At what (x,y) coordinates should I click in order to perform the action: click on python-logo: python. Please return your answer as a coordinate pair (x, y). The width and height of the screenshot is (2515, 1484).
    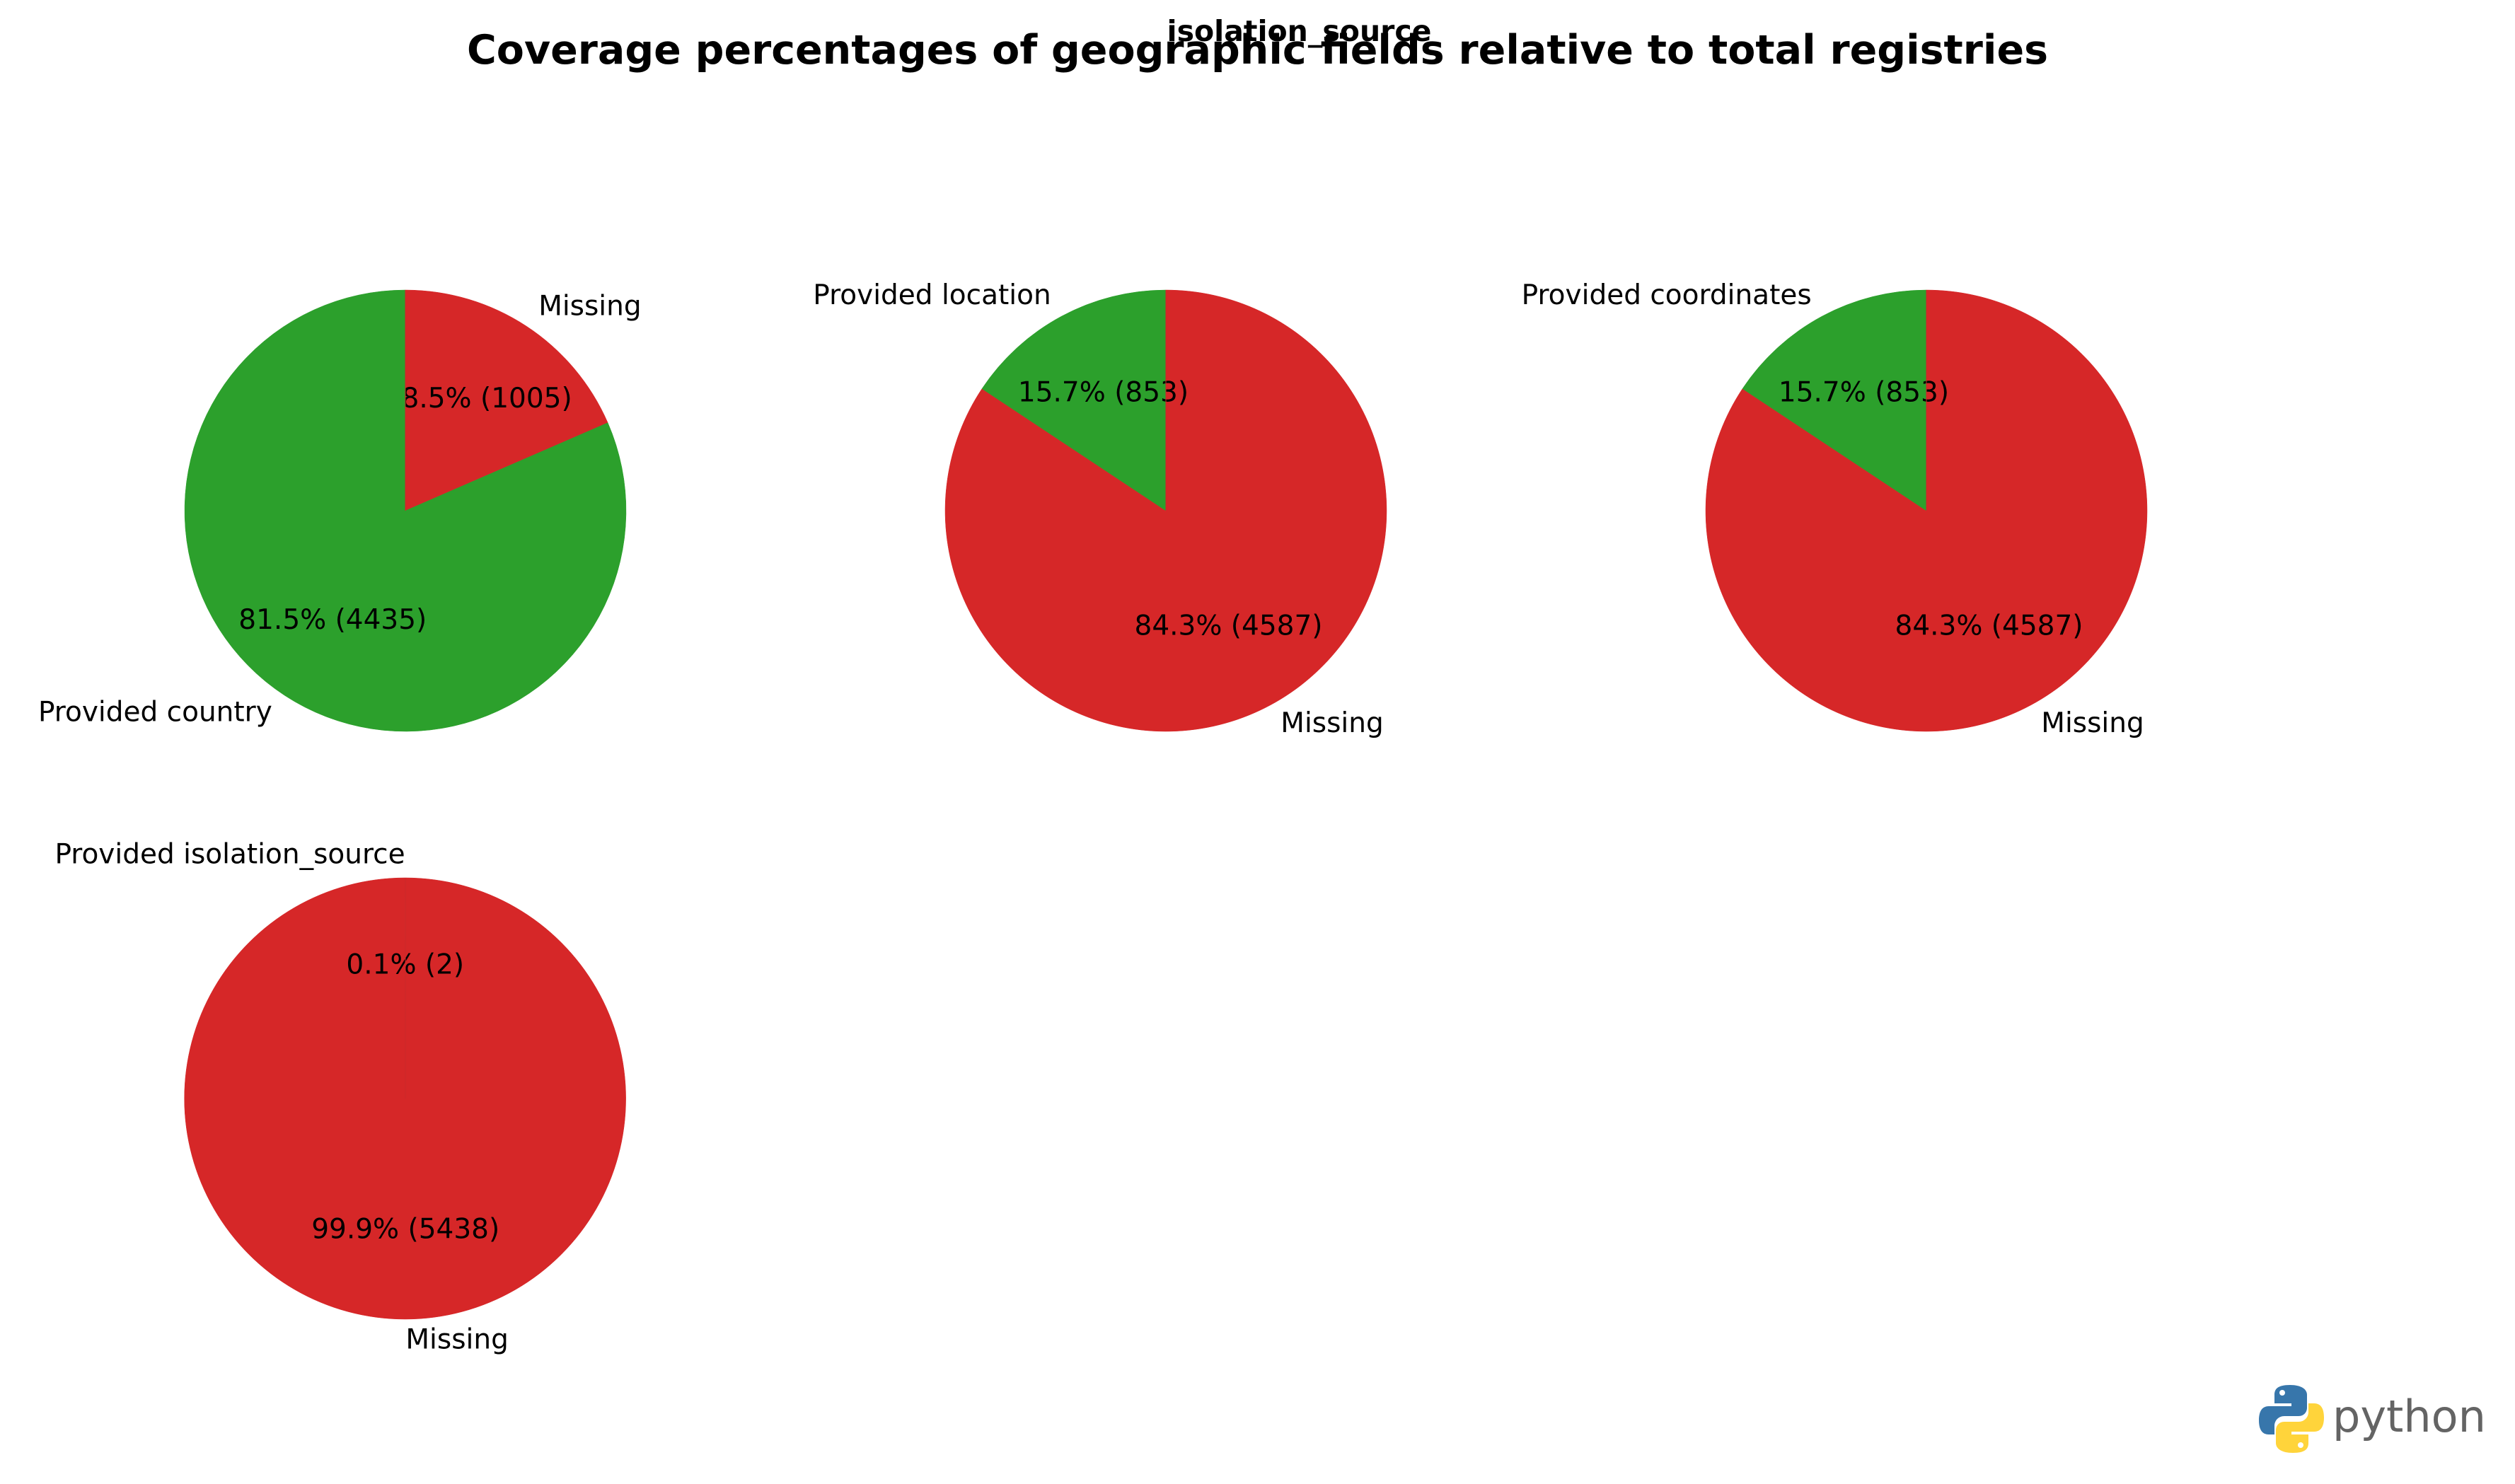
    Looking at the image, I should click on (2381, 1419).